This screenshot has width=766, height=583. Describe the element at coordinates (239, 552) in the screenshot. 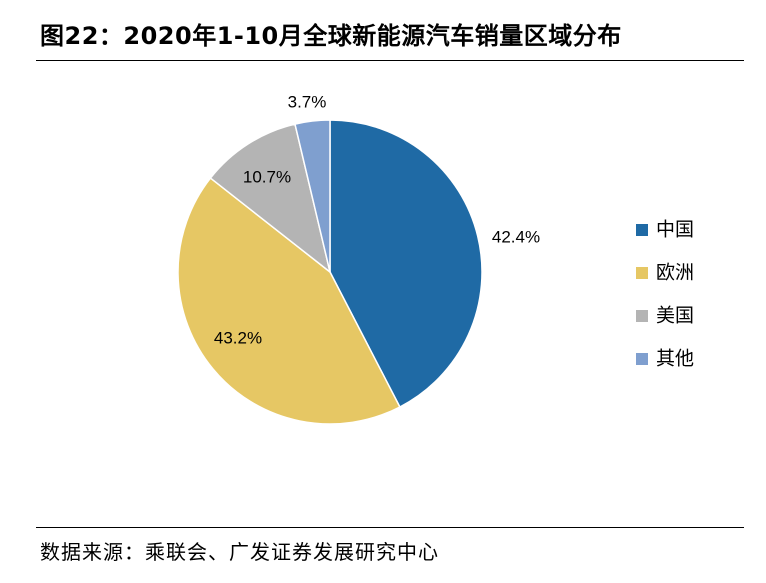

I see `source-note: 数据来源：乘联会、广发证券发展研究中心` at that location.